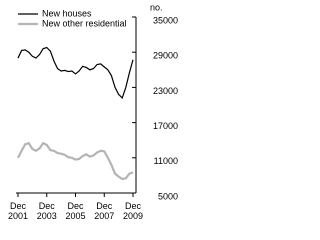 The height and width of the screenshot is (240, 320). Describe the element at coordinates (156, 7) in the screenshot. I see `y-axis-label: no.` at that location.